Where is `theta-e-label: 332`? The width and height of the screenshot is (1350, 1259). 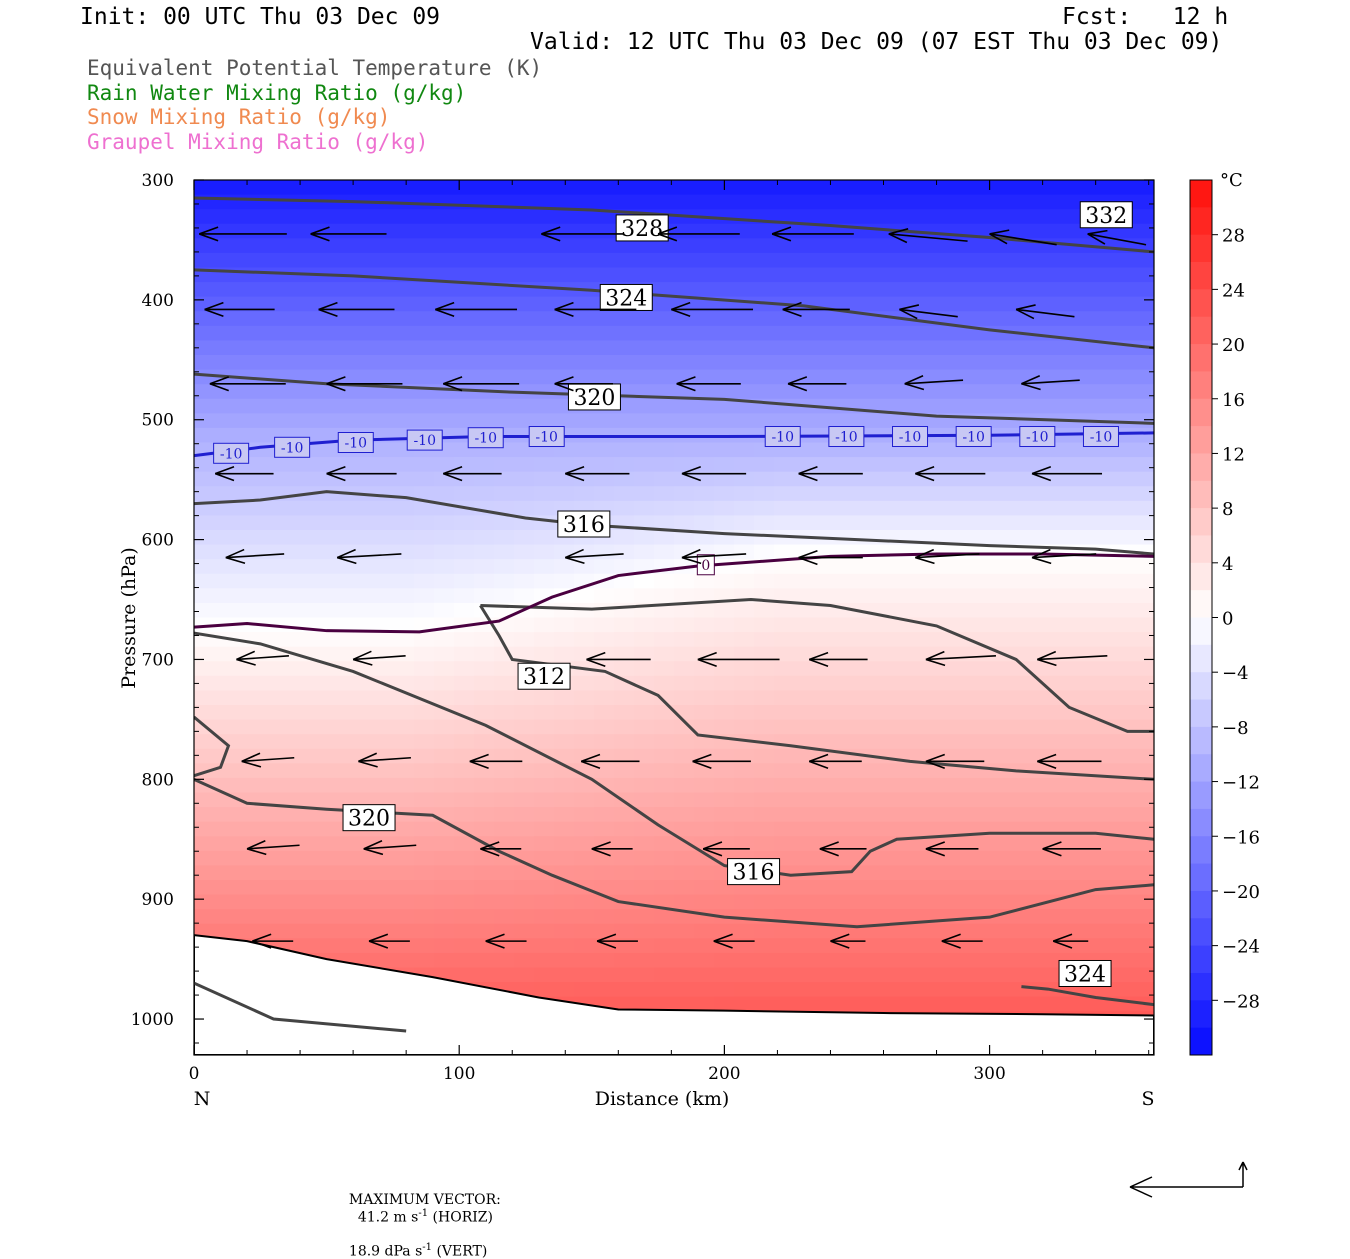
theta-e-label: 332 is located at coordinates (1106, 216).